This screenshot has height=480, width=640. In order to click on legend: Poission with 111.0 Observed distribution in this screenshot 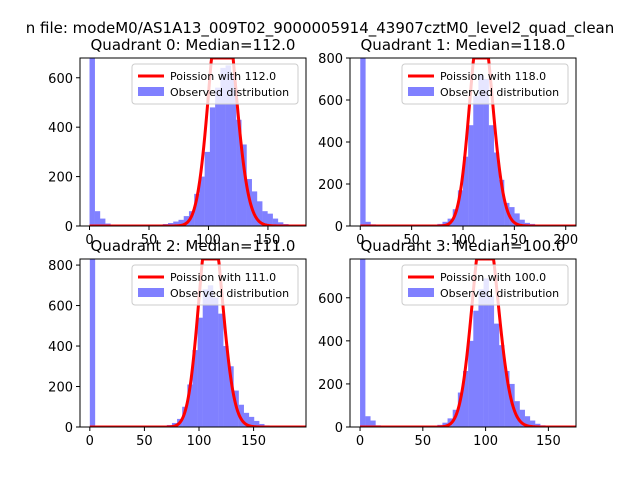, I will do `click(215, 285)`.